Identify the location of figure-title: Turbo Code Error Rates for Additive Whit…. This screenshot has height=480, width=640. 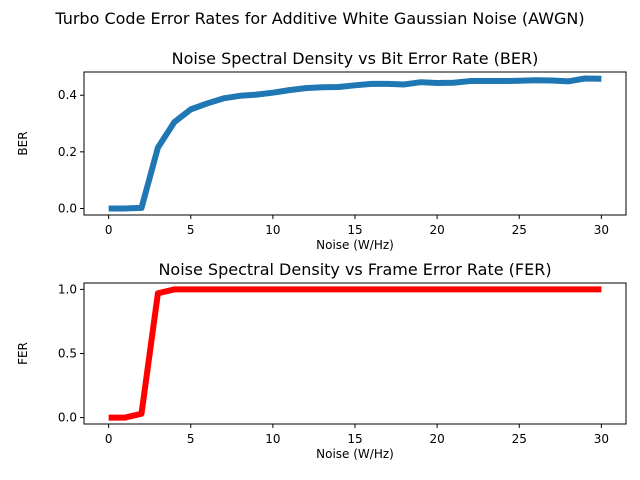
(319, 18).